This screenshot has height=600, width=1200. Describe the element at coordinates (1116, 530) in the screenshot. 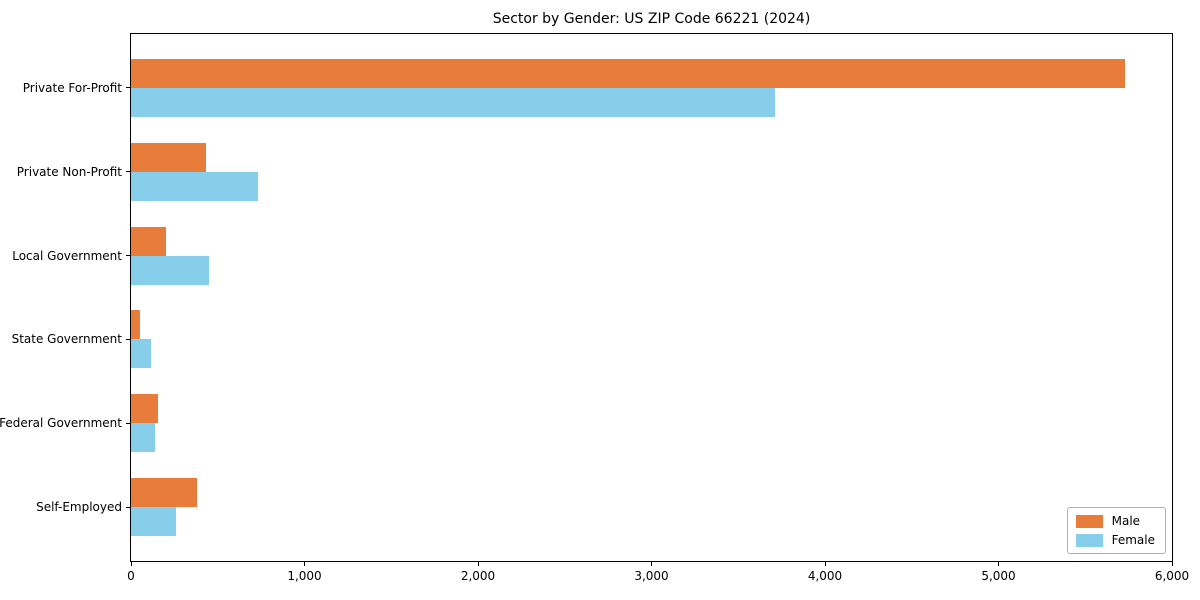

I see `legend: Male Female` at that location.